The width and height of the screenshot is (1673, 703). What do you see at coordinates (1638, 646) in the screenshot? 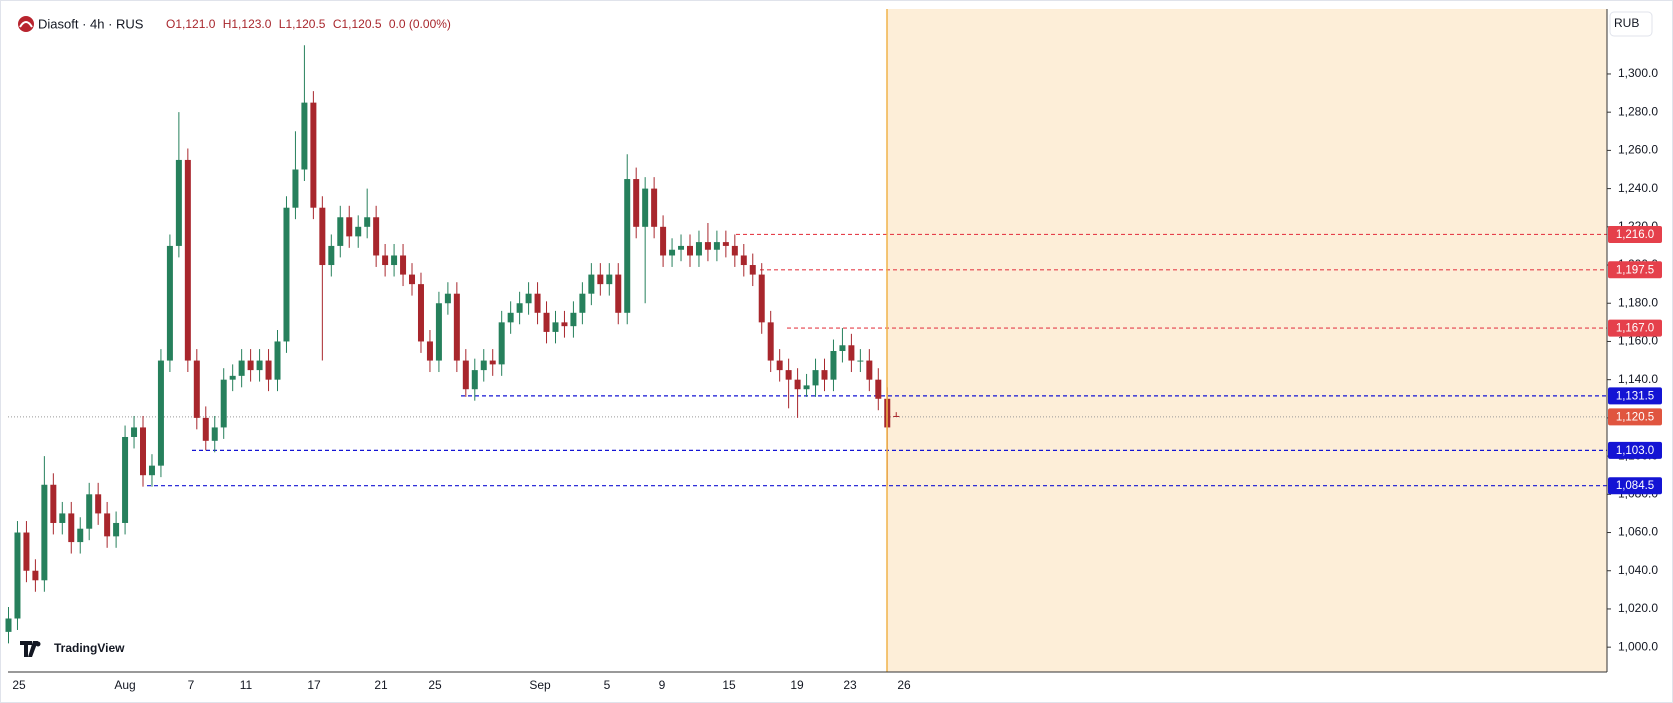
I see `y-tick-label: 1,000.0` at bounding box center [1638, 646].